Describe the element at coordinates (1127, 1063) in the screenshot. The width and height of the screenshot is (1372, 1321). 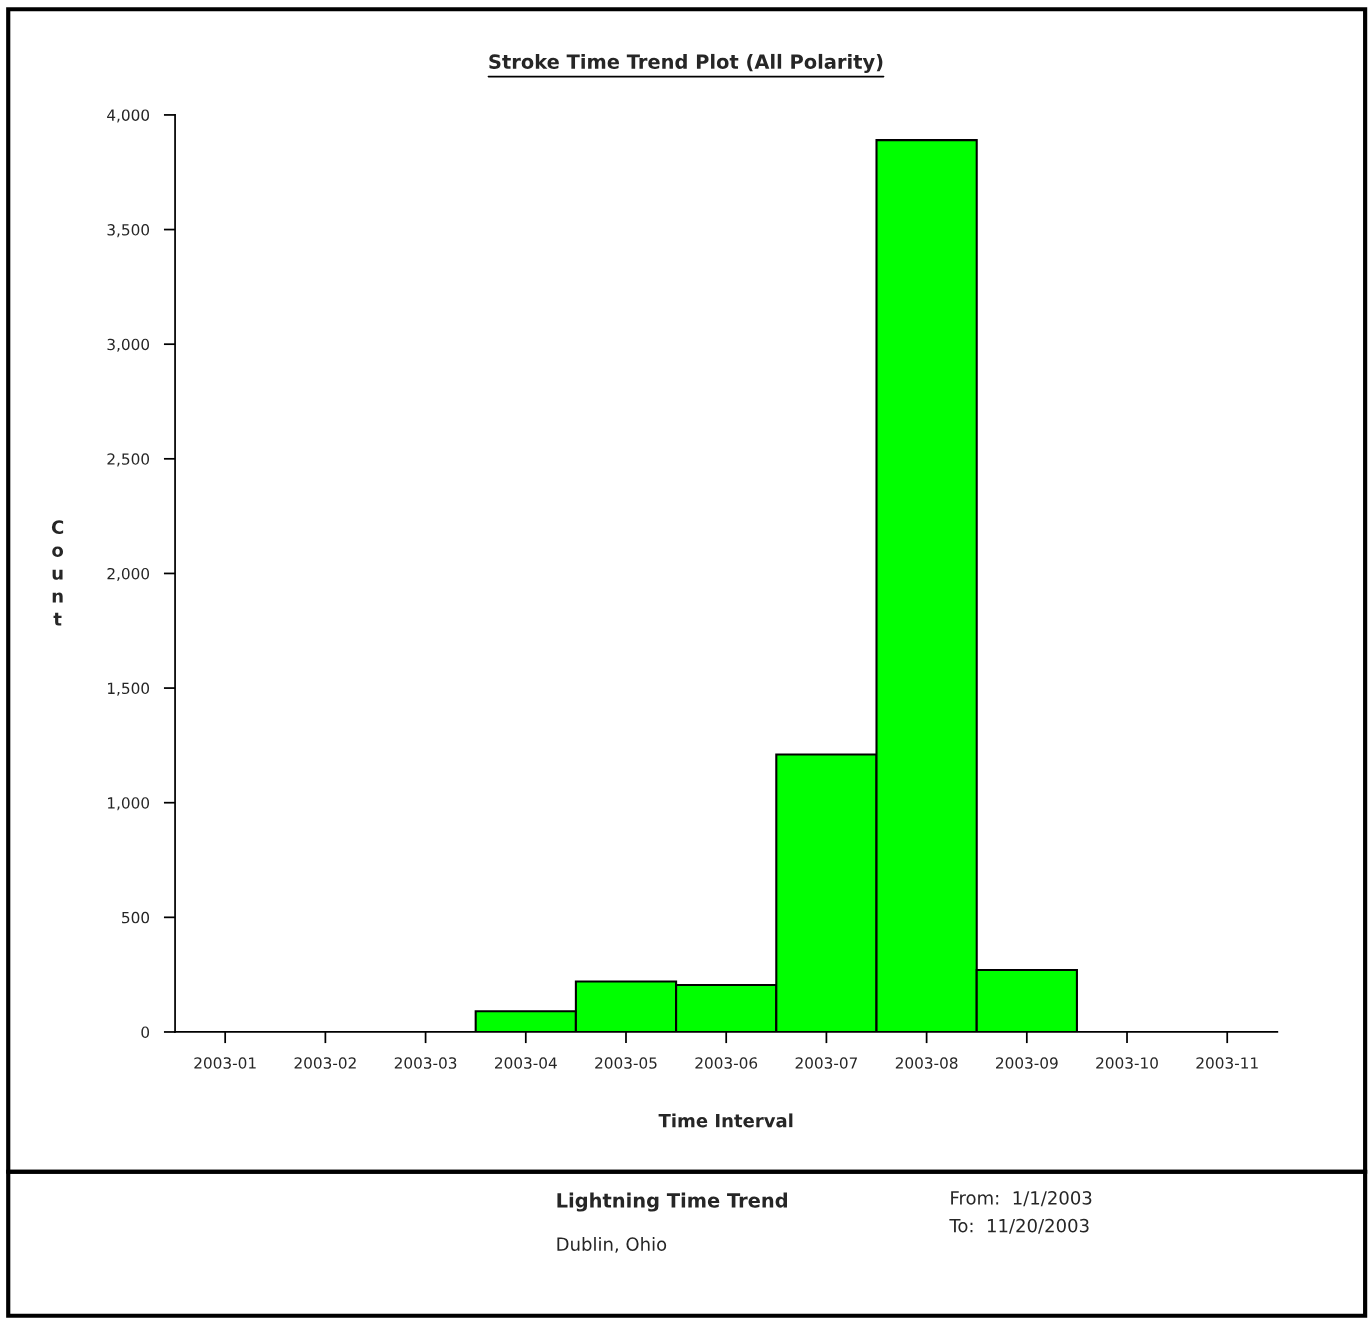
I see `x-tick-label: 2003-10` at that location.